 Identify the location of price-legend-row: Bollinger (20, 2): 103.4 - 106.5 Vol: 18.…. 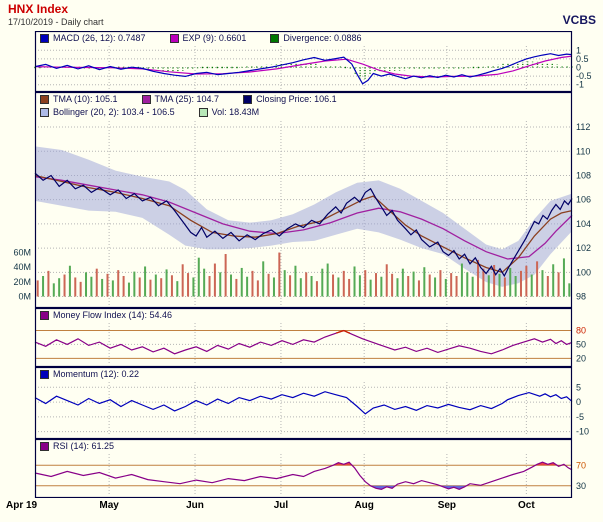
(149, 112).